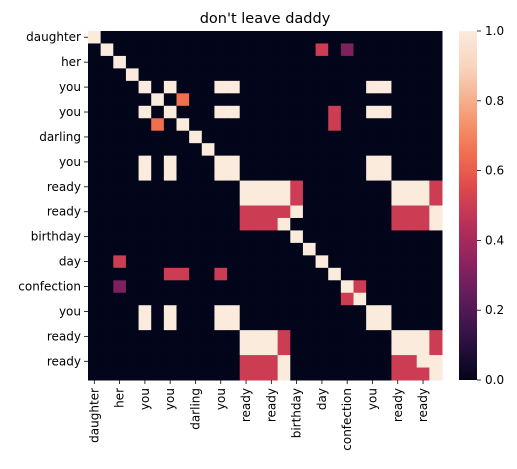  I want to click on colorbar-tick-label: 1.0, so click(494, 31).